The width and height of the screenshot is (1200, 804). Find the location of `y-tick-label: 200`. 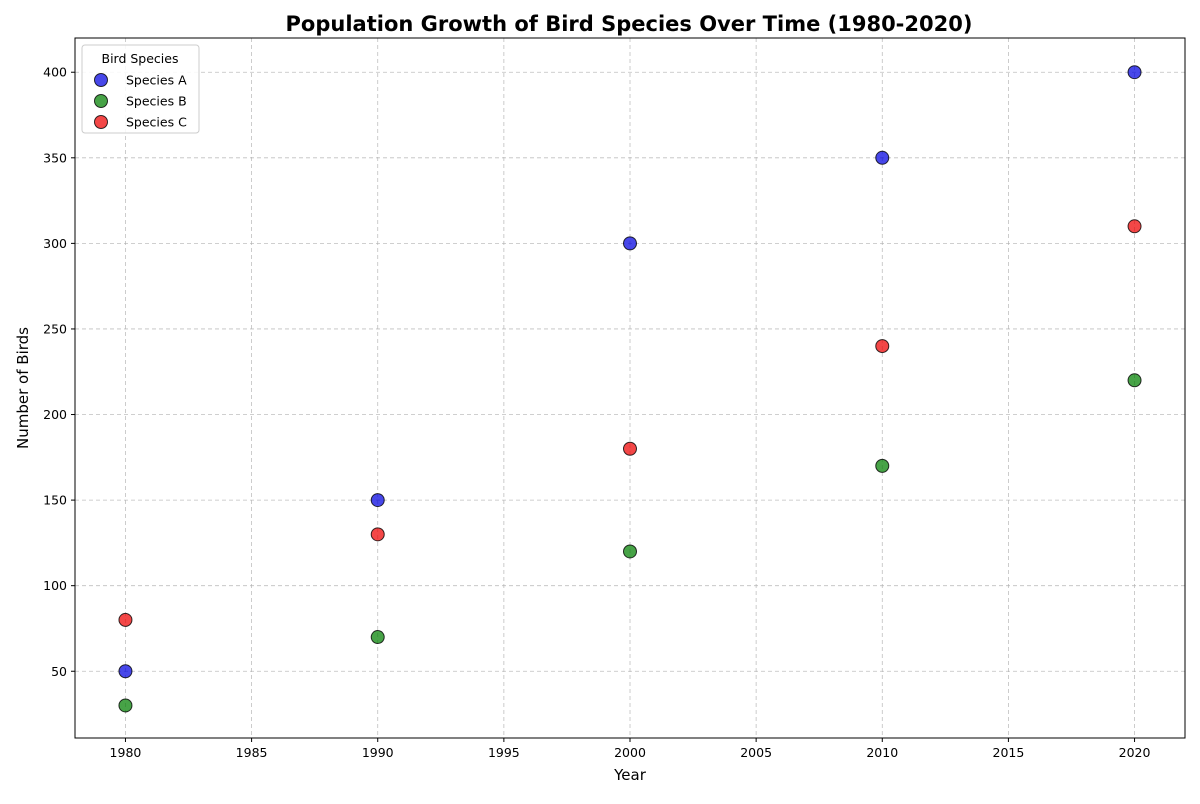

y-tick-label: 200 is located at coordinates (55, 414).